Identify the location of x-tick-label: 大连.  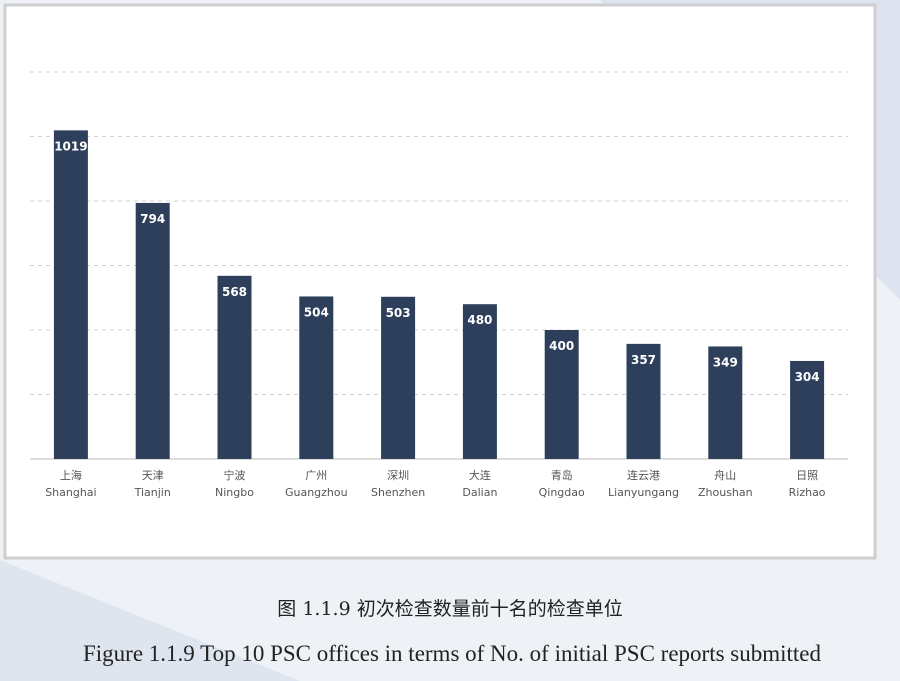
(480, 475).